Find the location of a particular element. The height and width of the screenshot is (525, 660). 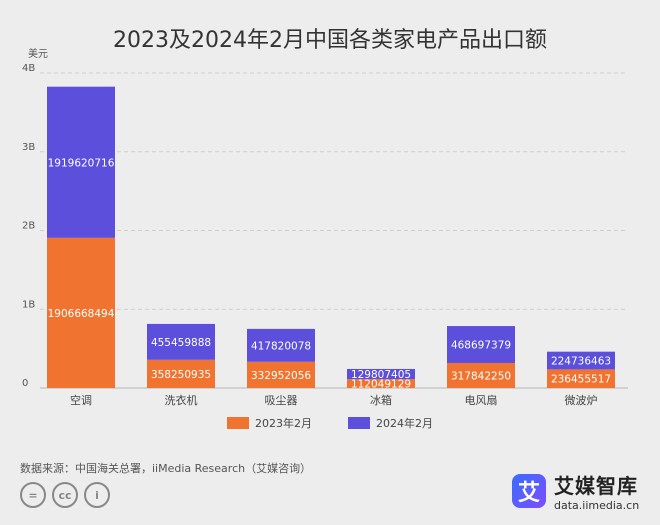

bar-value-label: 112049129 is located at coordinates (381, 385).